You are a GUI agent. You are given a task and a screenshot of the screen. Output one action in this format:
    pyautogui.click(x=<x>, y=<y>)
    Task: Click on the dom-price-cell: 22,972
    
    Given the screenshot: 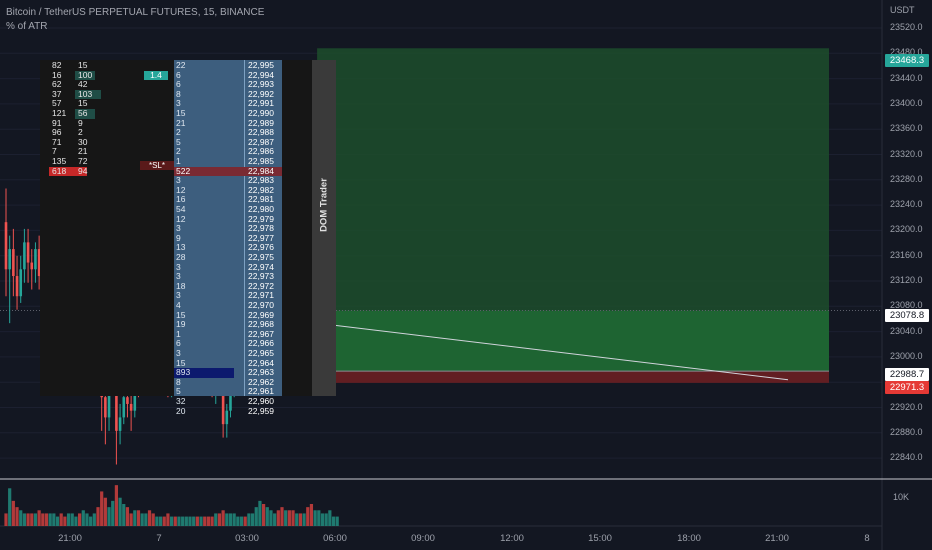 What is the action you would take?
    pyautogui.click(x=261, y=285)
    